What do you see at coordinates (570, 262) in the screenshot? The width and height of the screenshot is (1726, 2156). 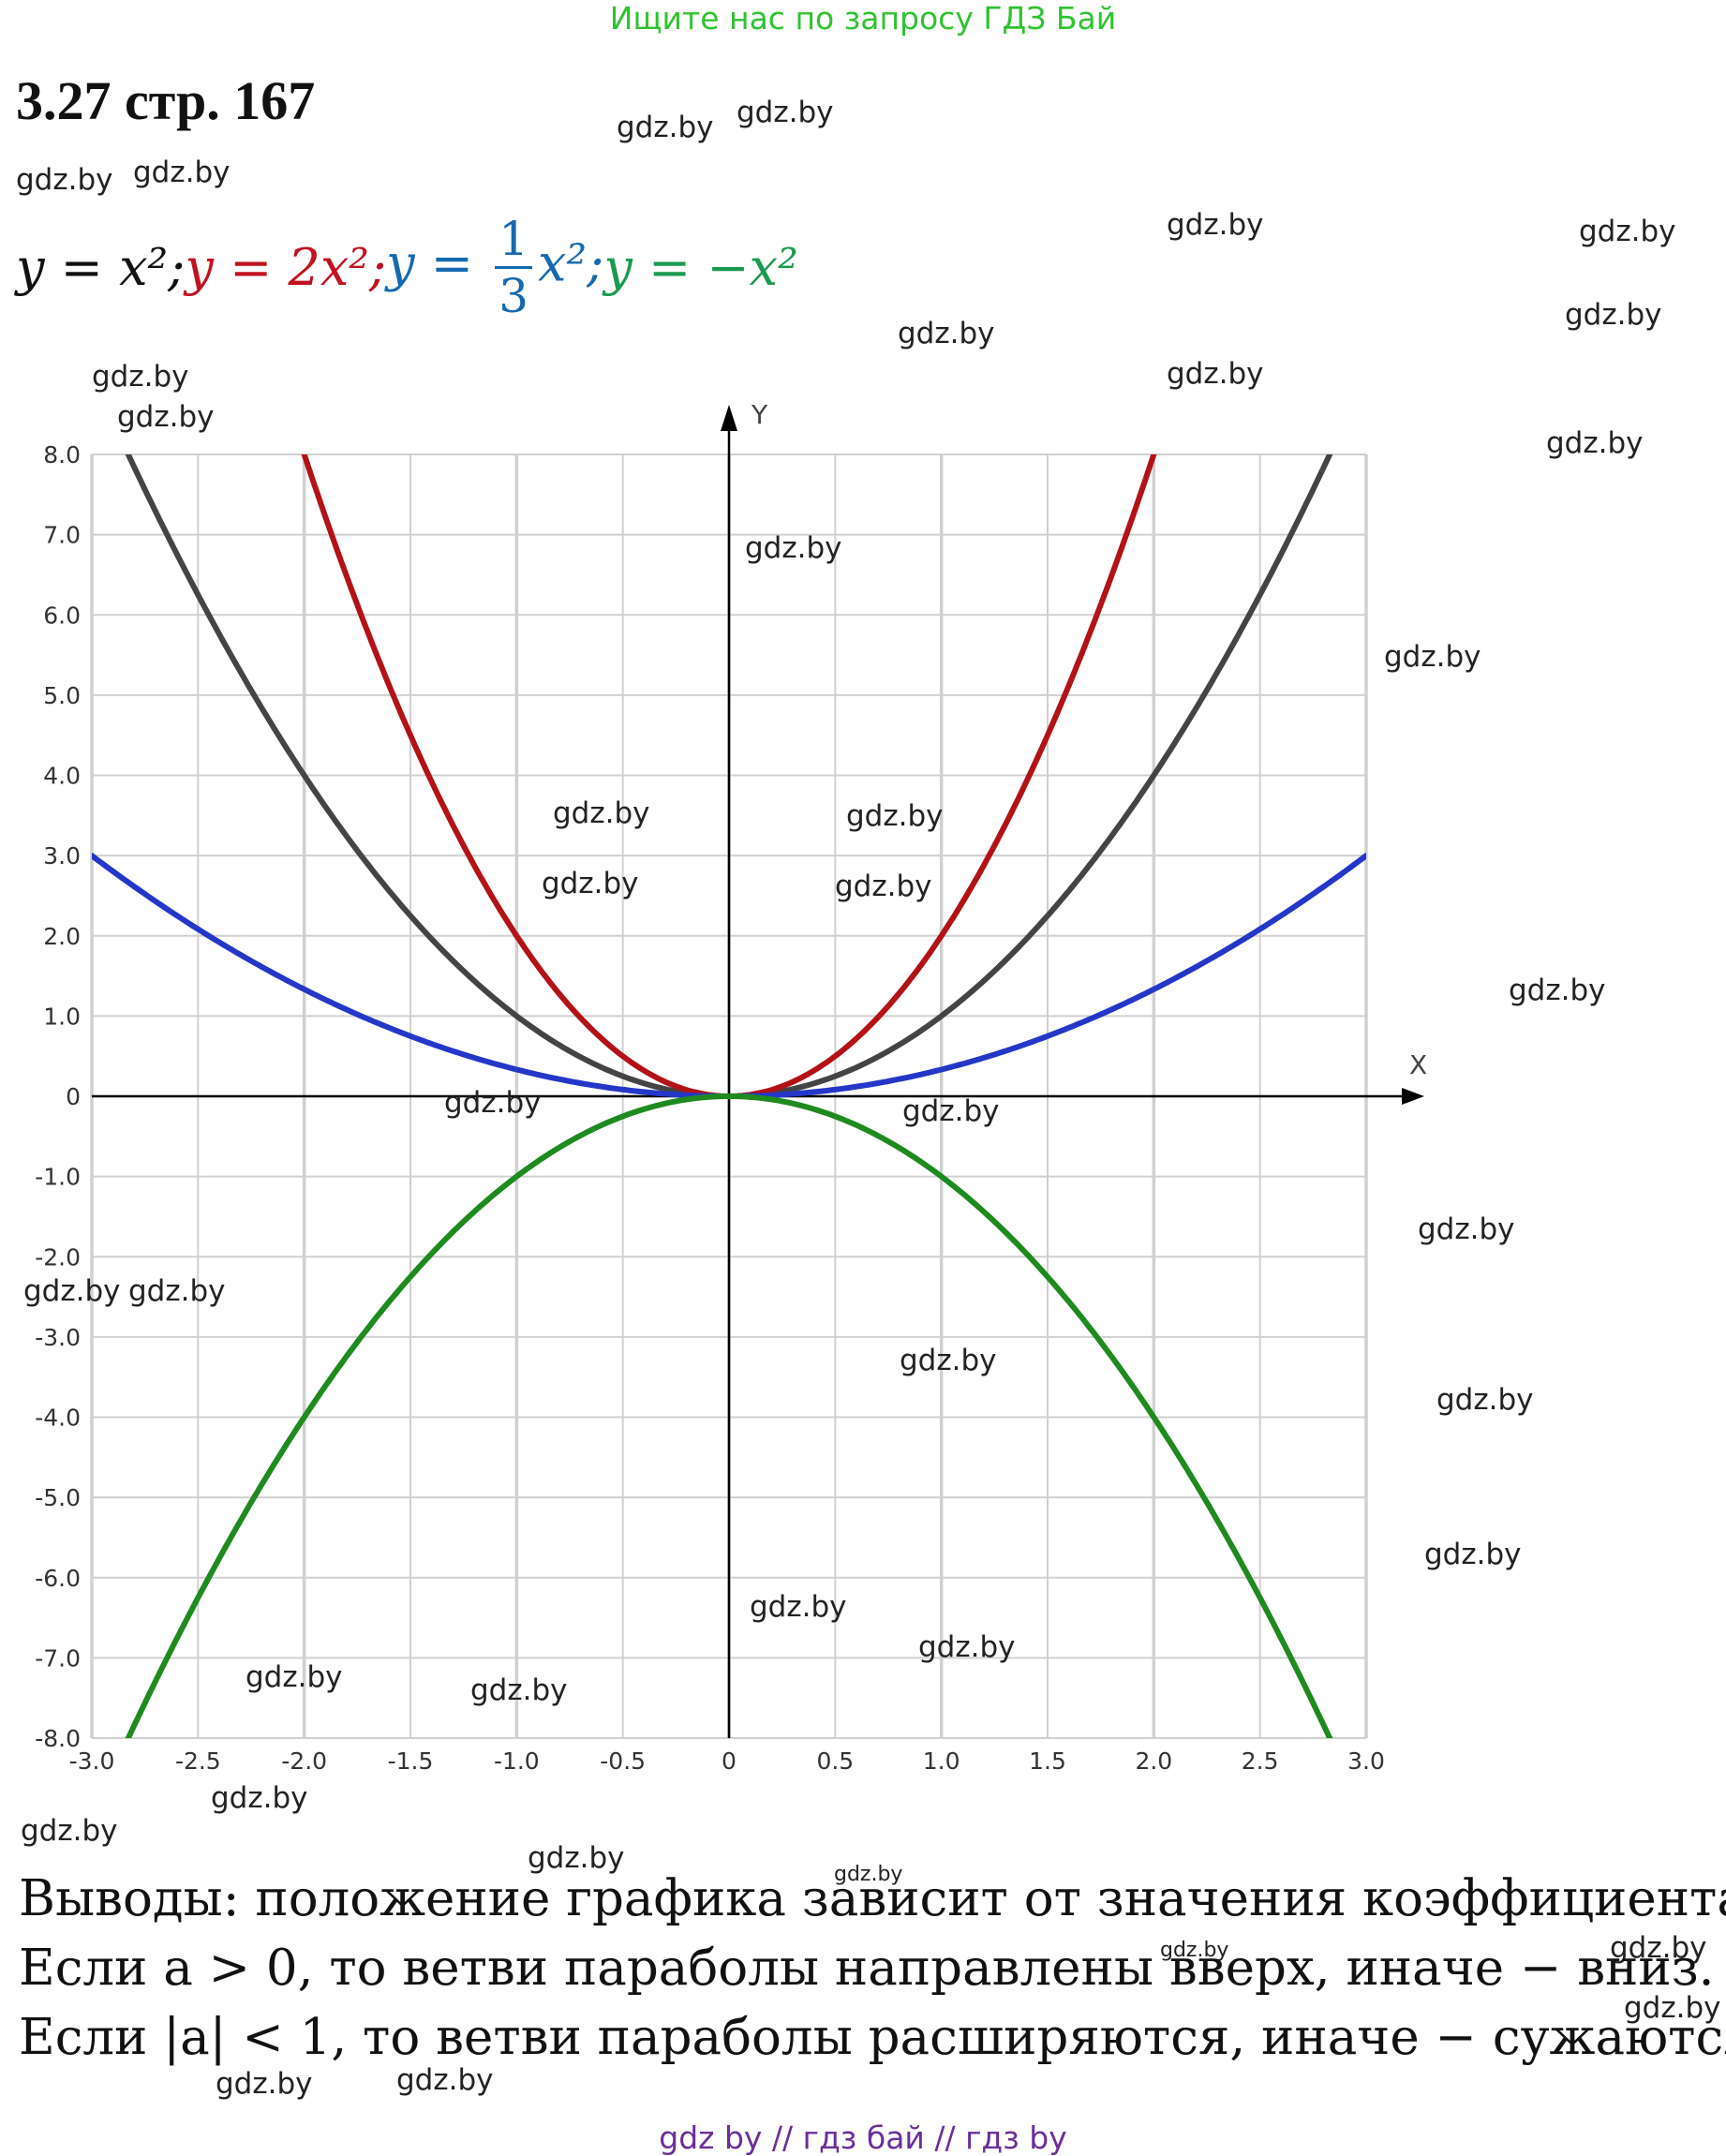 I see `formula-y-third-right: x²;` at bounding box center [570, 262].